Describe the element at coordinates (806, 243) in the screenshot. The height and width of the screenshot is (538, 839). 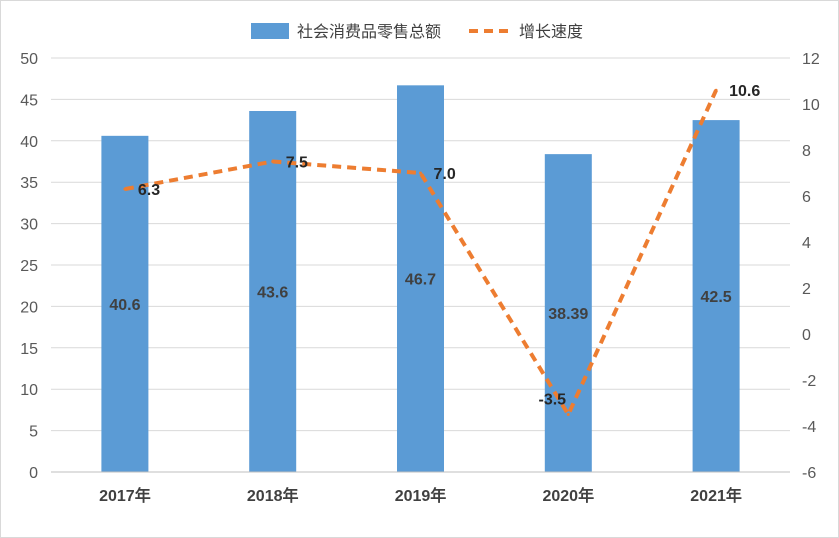
I see `y-right-tick-label: 4` at that location.